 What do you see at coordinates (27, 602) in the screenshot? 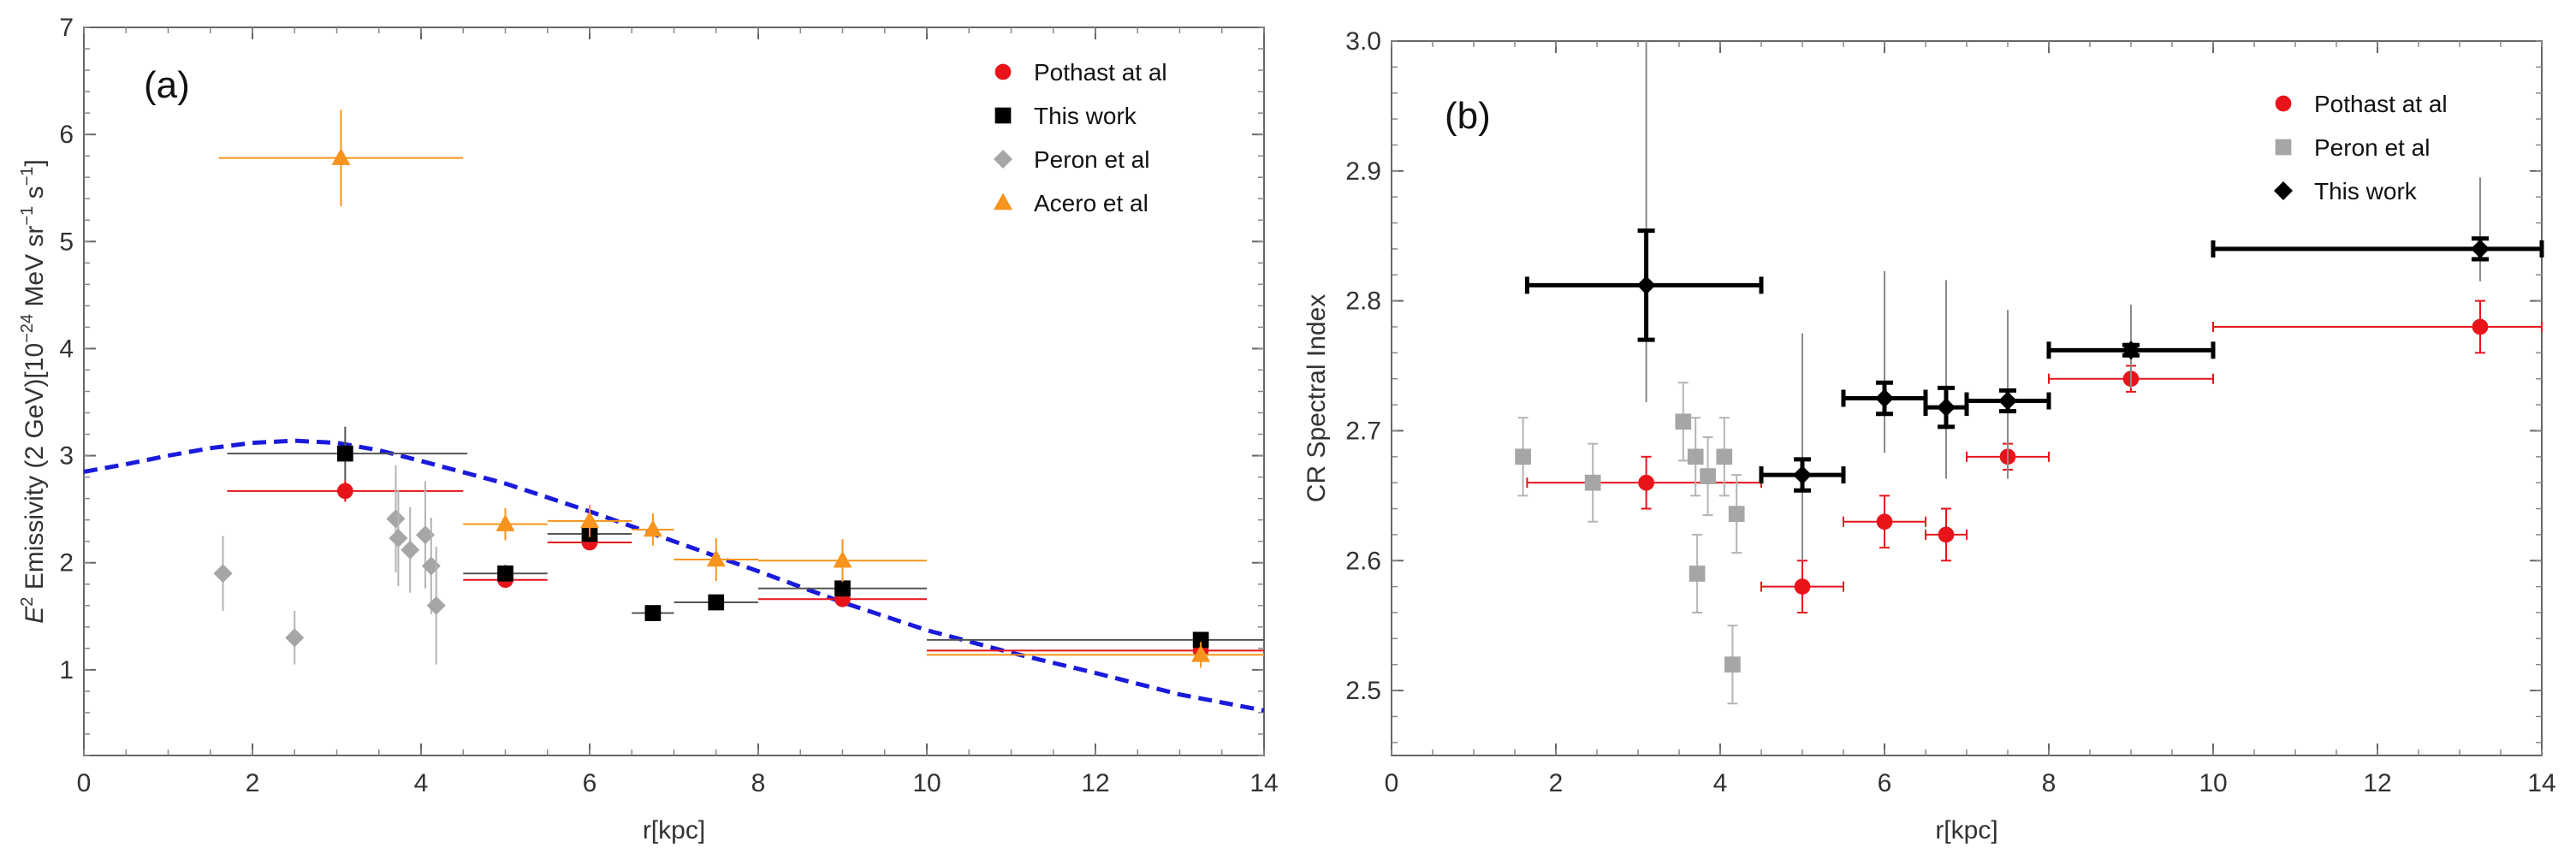
I see `ylabel-a-part-1: 2` at bounding box center [27, 602].